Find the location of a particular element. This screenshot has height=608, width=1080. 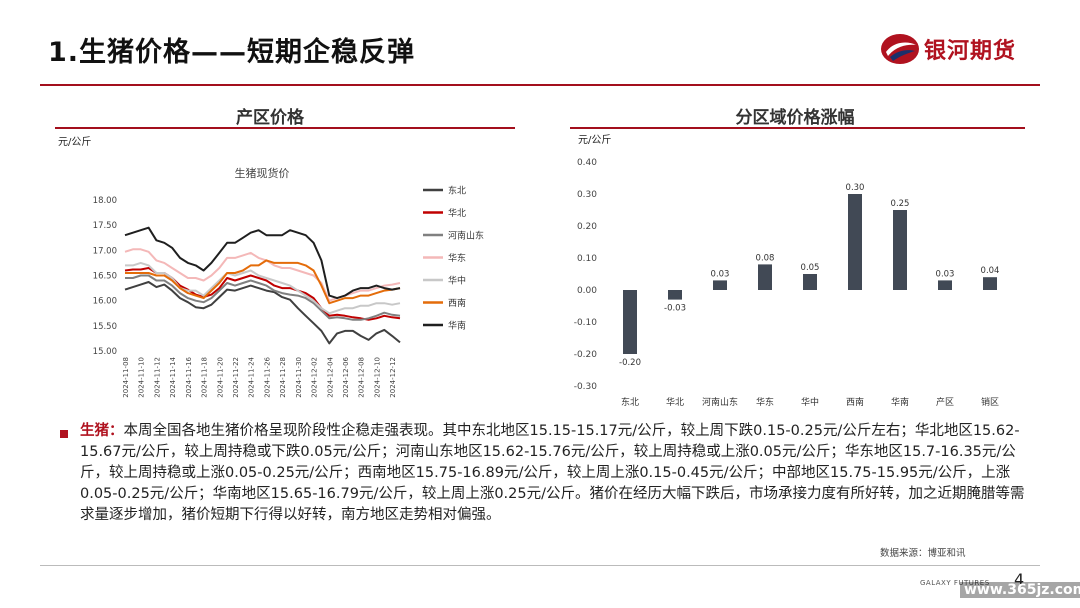

bar-value-label: 0.05 is located at coordinates (810, 268).